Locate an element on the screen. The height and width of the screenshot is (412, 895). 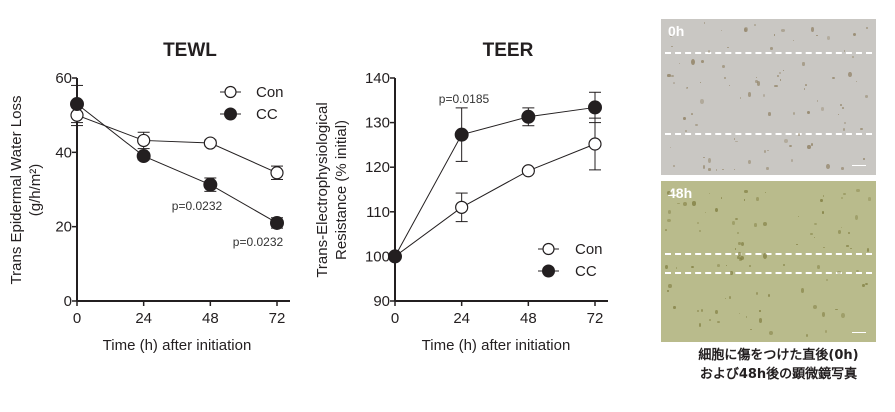
tewl-cc-data-point is located at coordinates (77, 104).